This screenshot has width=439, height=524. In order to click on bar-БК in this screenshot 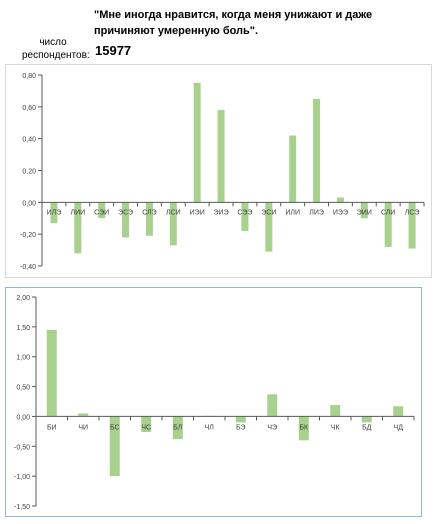, I will do `click(303, 428)`.